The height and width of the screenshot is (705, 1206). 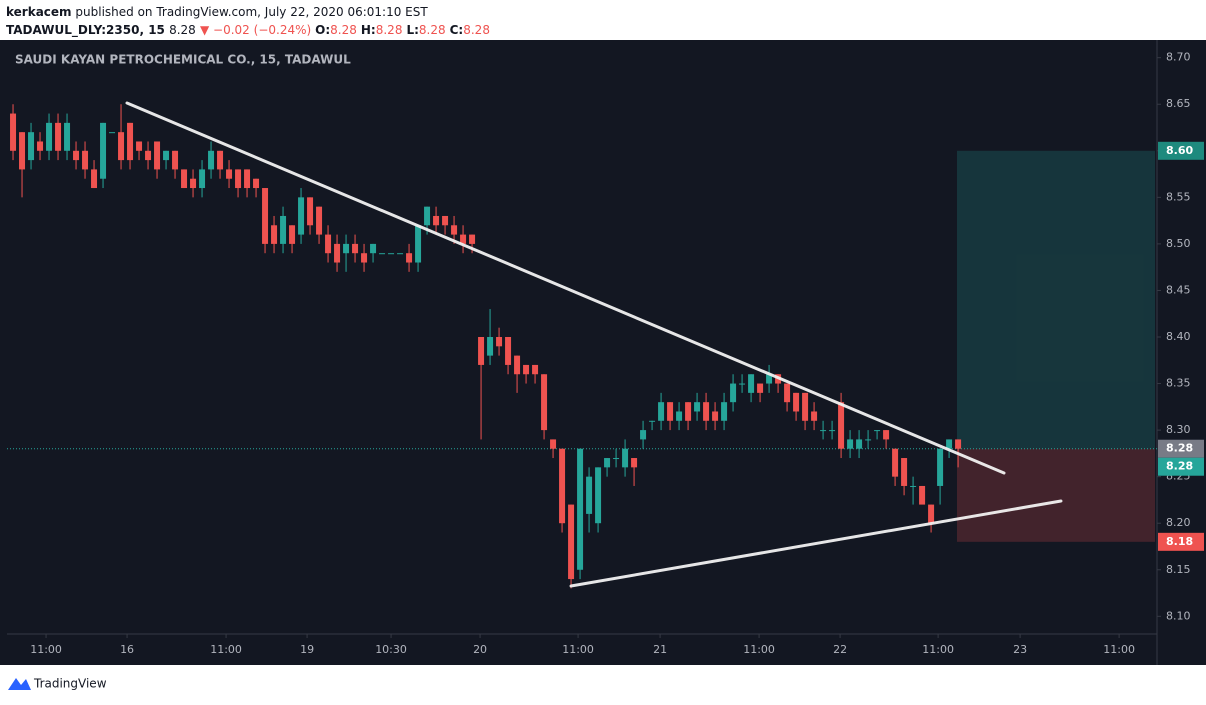 I want to click on y-tick-label: 8.20, so click(x=1178, y=522).